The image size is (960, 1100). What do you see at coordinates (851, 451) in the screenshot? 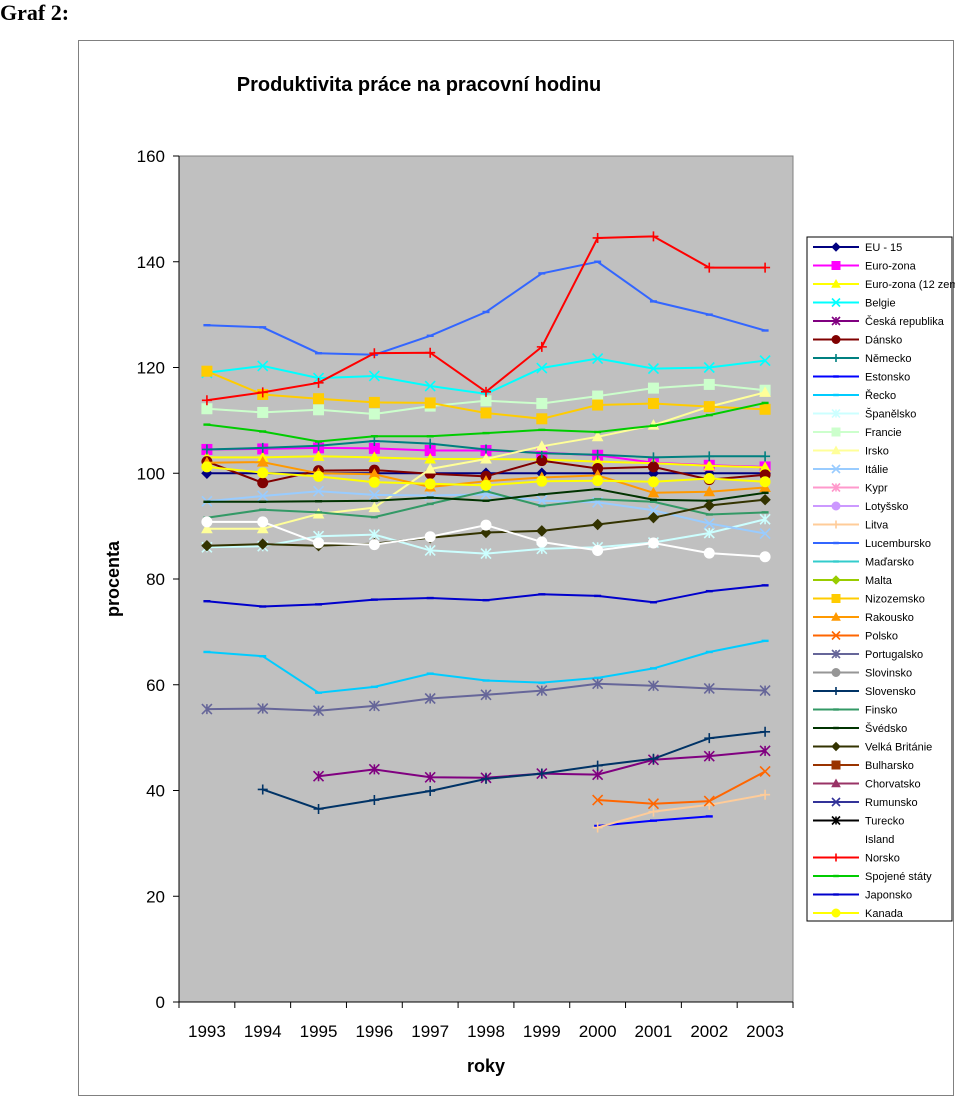
I see `legend-item: Irsko` at bounding box center [851, 451].